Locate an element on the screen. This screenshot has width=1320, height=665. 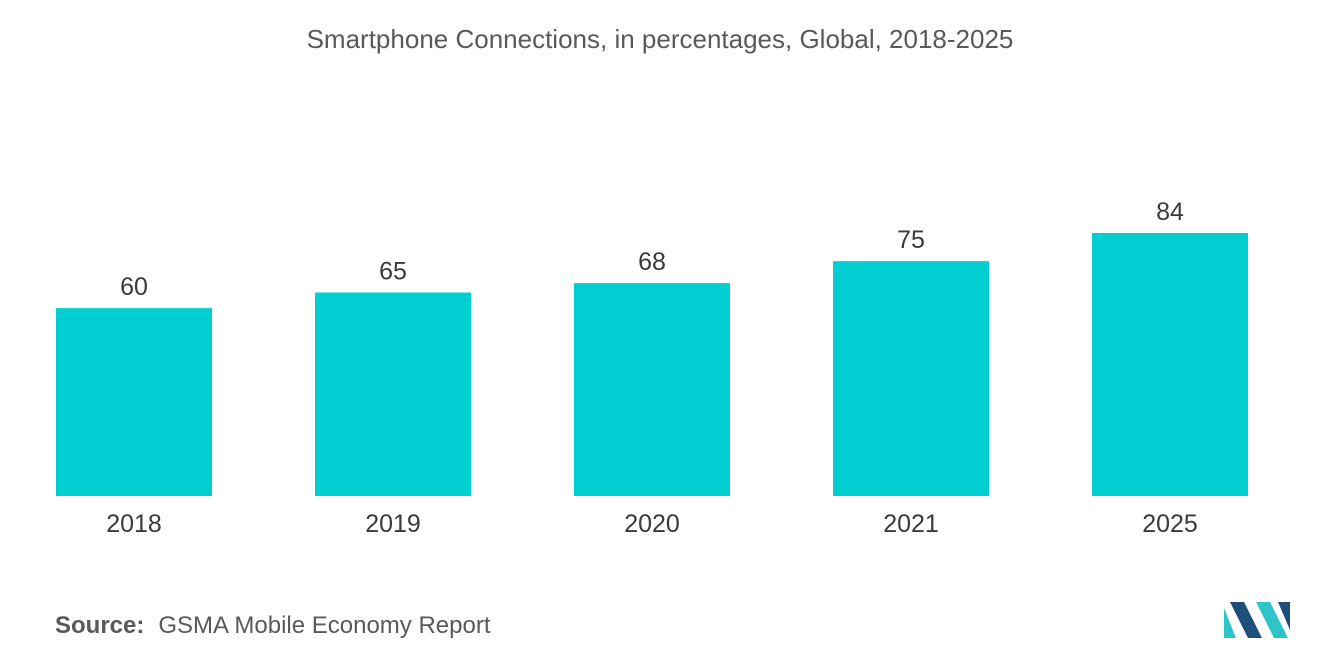
x-tick-label-2019: 2019 is located at coordinates (393, 524).